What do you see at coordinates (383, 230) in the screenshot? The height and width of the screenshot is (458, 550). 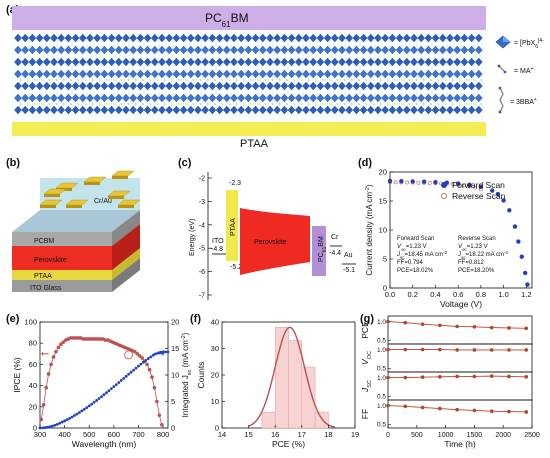 I see `y-tick-label: 10` at bounding box center [383, 230].